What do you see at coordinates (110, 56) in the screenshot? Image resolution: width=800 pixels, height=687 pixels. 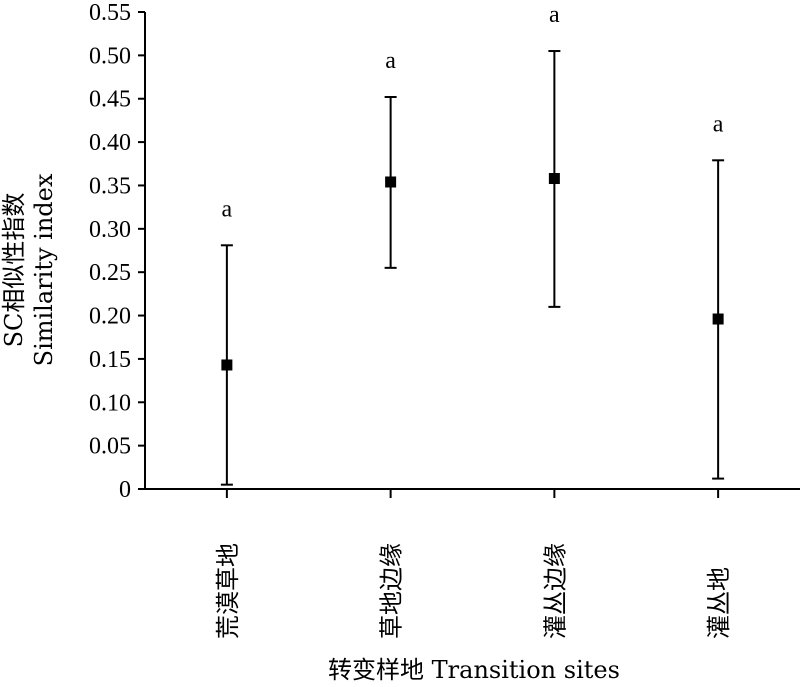 I see `y-tick-label: 0.50` at bounding box center [110, 56].